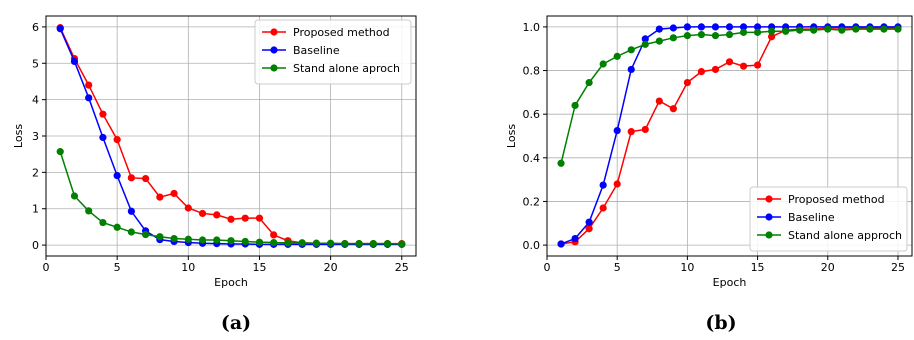 Image resolution: width=914 pixels, height=340 pixels. What do you see at coordinates (35, 100) in the screenshot?
I see `y-tick-label: 4` at bounding box center [35, 100].